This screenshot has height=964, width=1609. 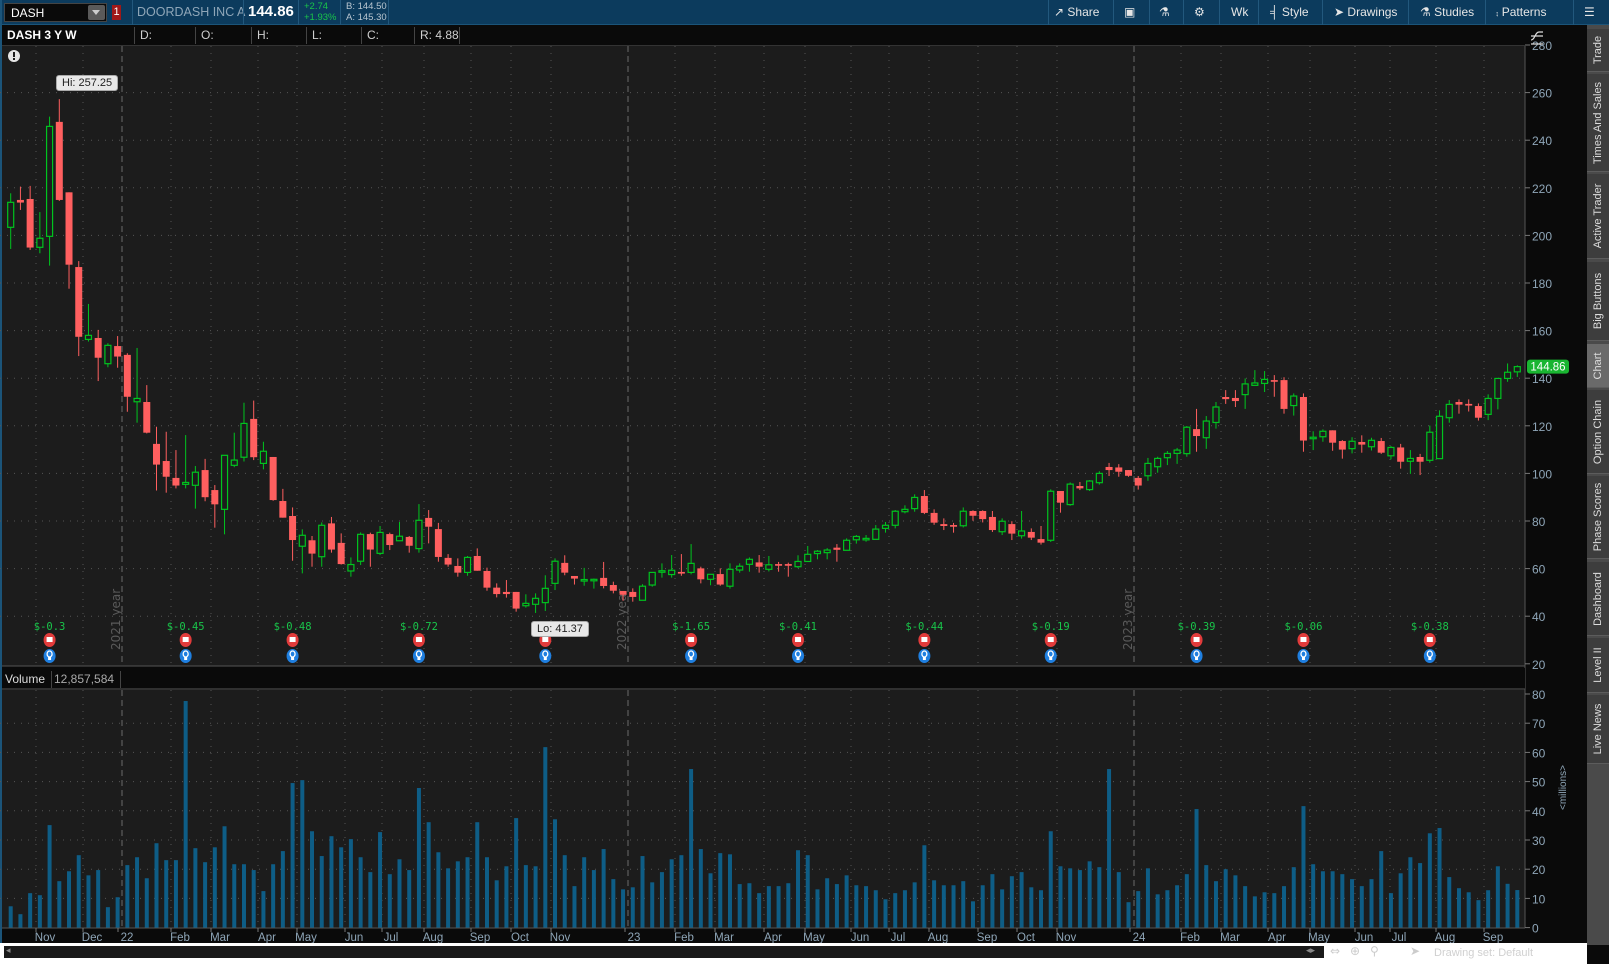 I want to click on side-tab-big-buttons: Big Buttons, so click(x=1598, y=301).